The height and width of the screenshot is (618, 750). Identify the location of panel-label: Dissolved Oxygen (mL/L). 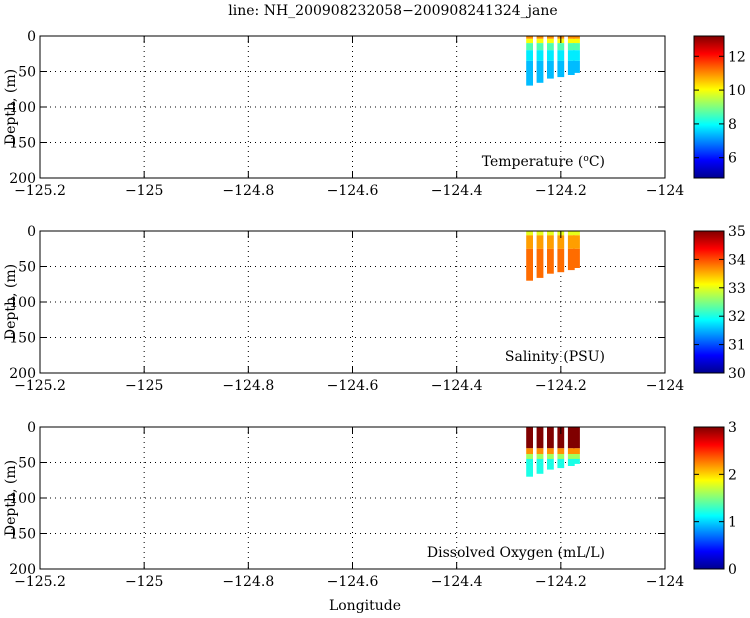
(516, 553).